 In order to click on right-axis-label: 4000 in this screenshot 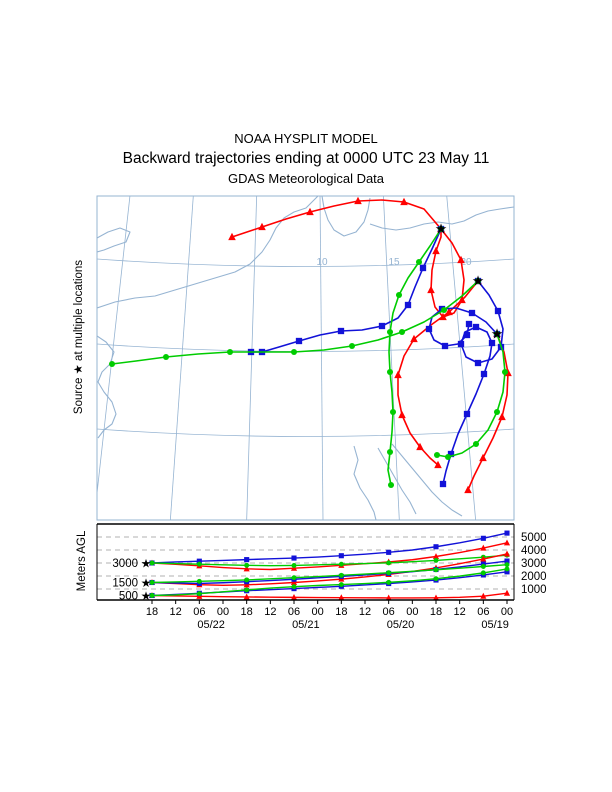, I will do `click(534, 551)`.